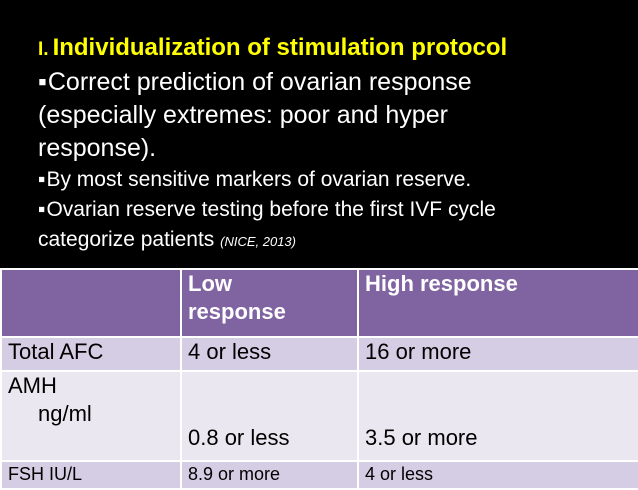  I want to click on row-label-line2: ng/ml, so click(65, 413).